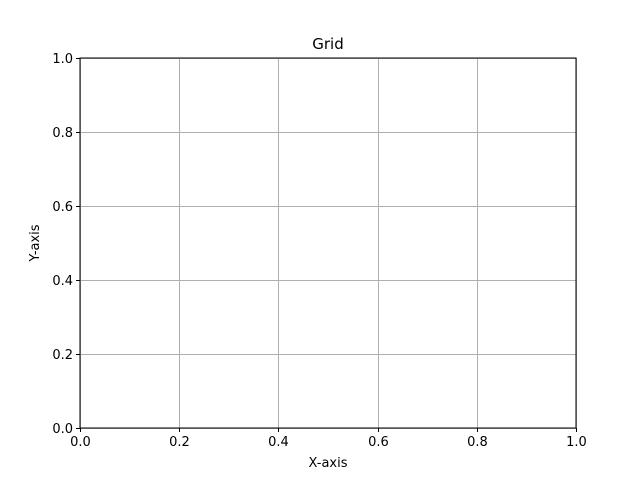 This screenshot has width=640, height=480. Describe the element at coordinates (62, 281) in the screenshot. I see `y-tick-label: 0.4` at that location.